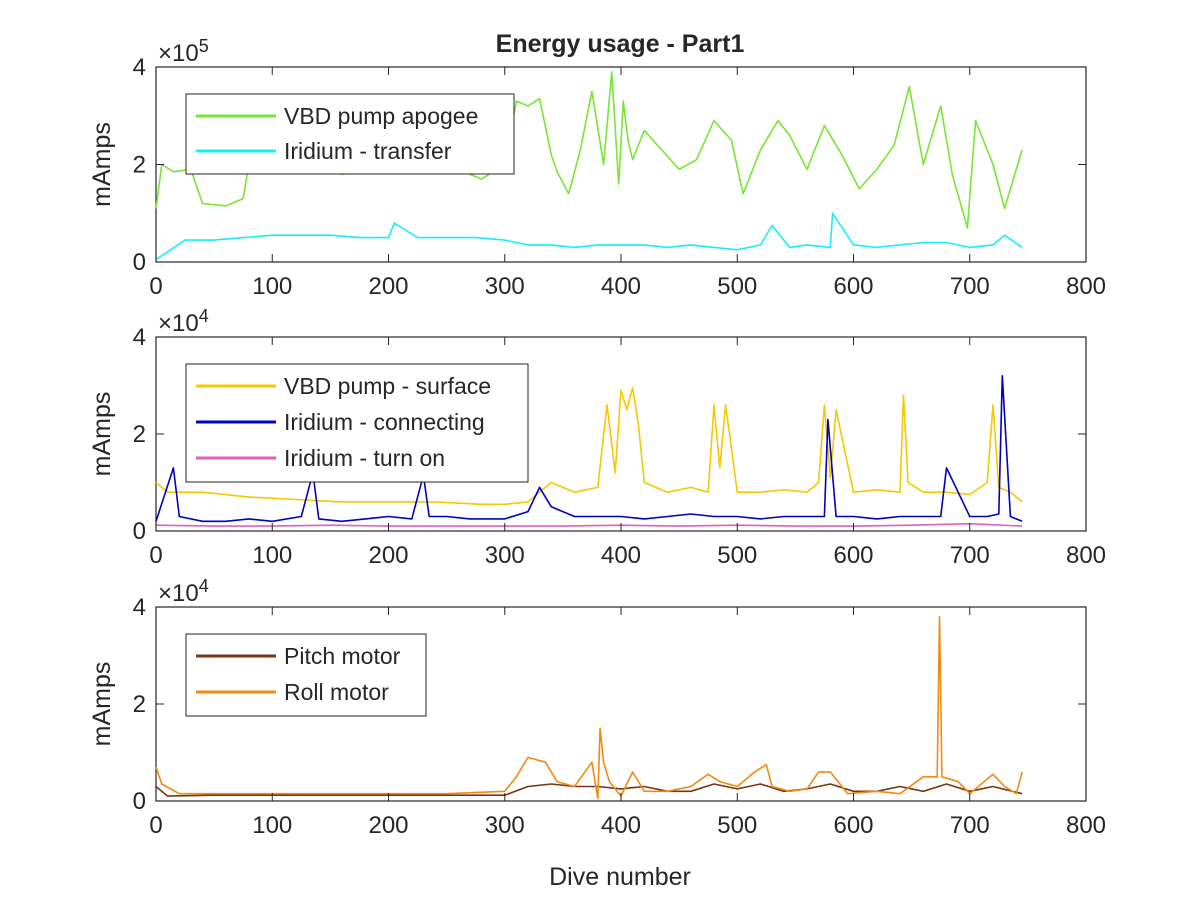 The image size is (1200, 900). I want to click on panel3-legend, so click(306, 675).